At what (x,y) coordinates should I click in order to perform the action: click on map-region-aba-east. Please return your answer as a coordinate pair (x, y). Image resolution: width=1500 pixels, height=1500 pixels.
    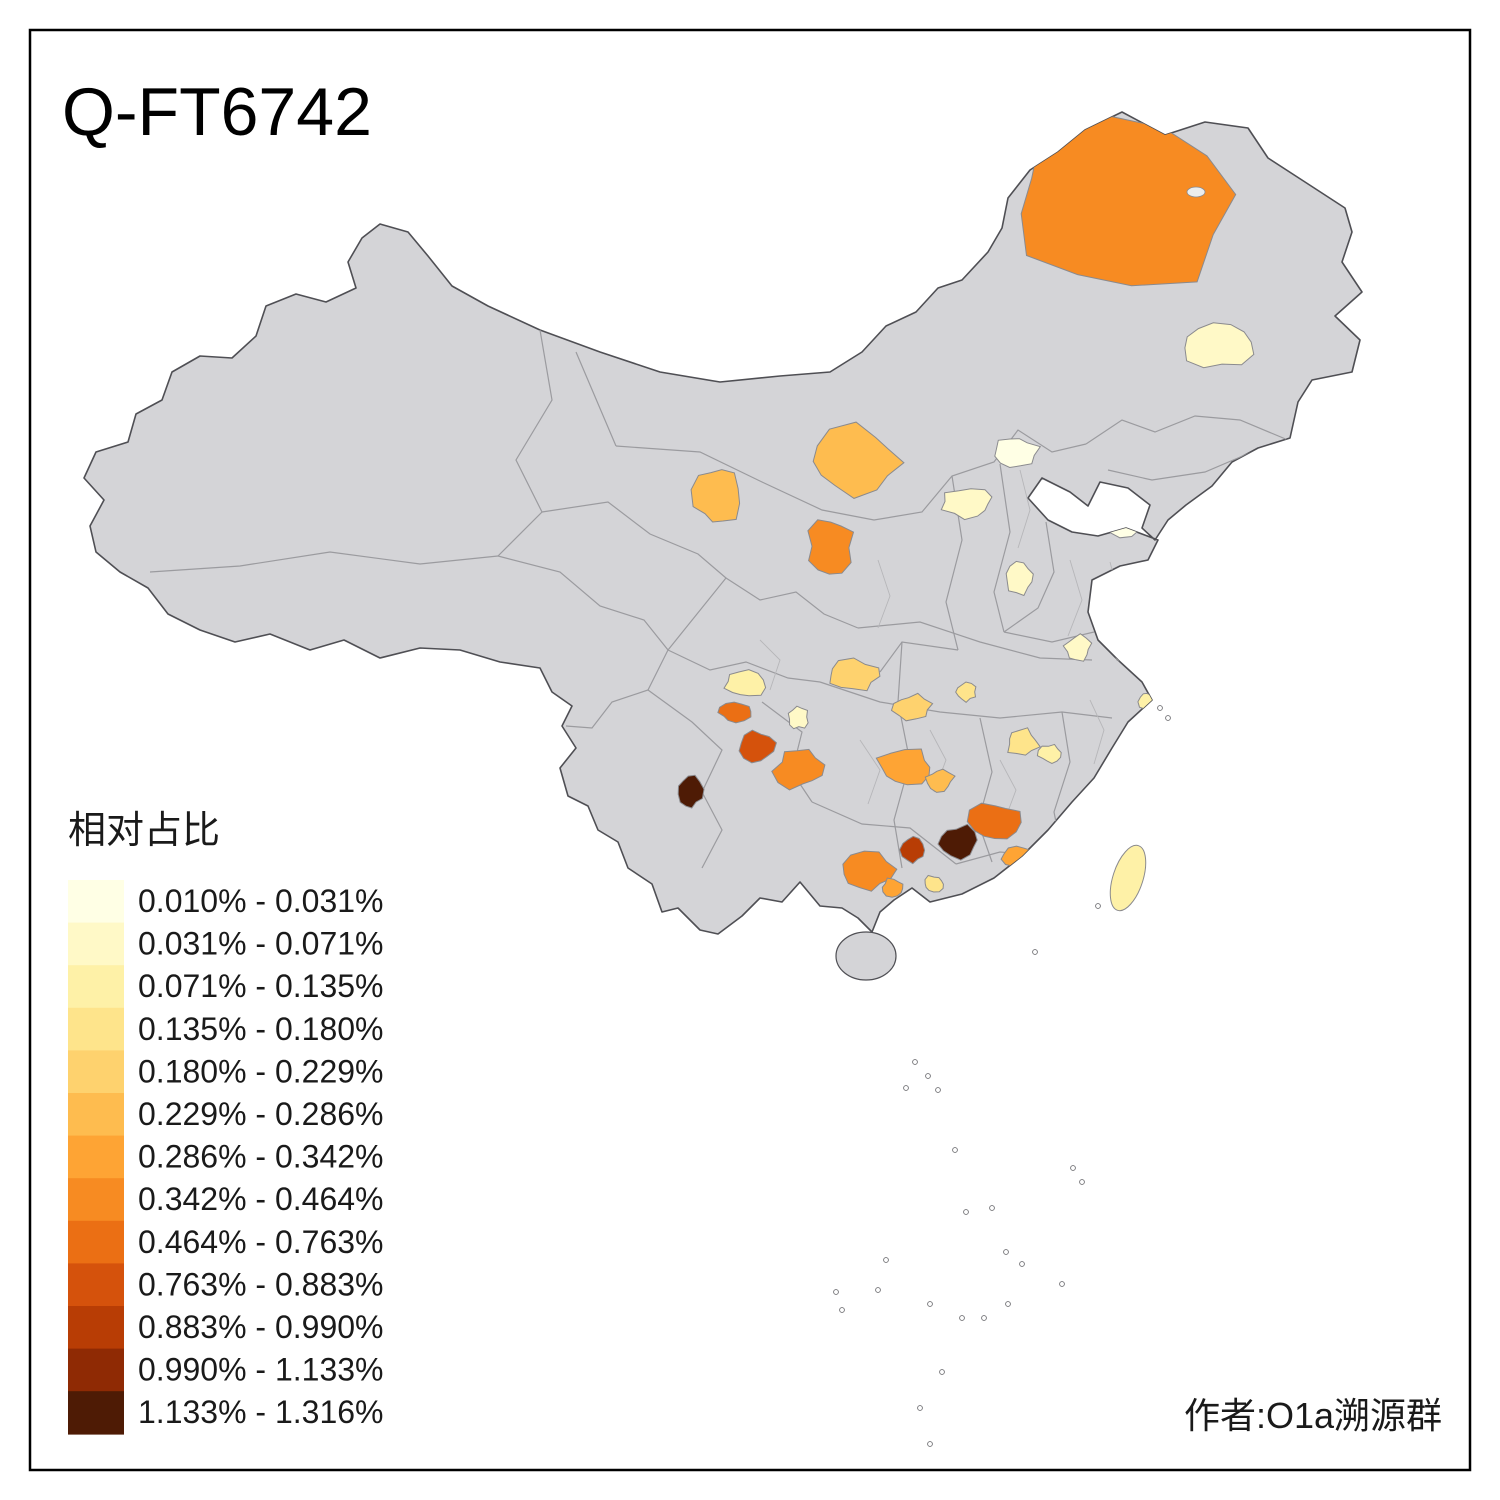
    Looking at the image, I should click on (745, 683).